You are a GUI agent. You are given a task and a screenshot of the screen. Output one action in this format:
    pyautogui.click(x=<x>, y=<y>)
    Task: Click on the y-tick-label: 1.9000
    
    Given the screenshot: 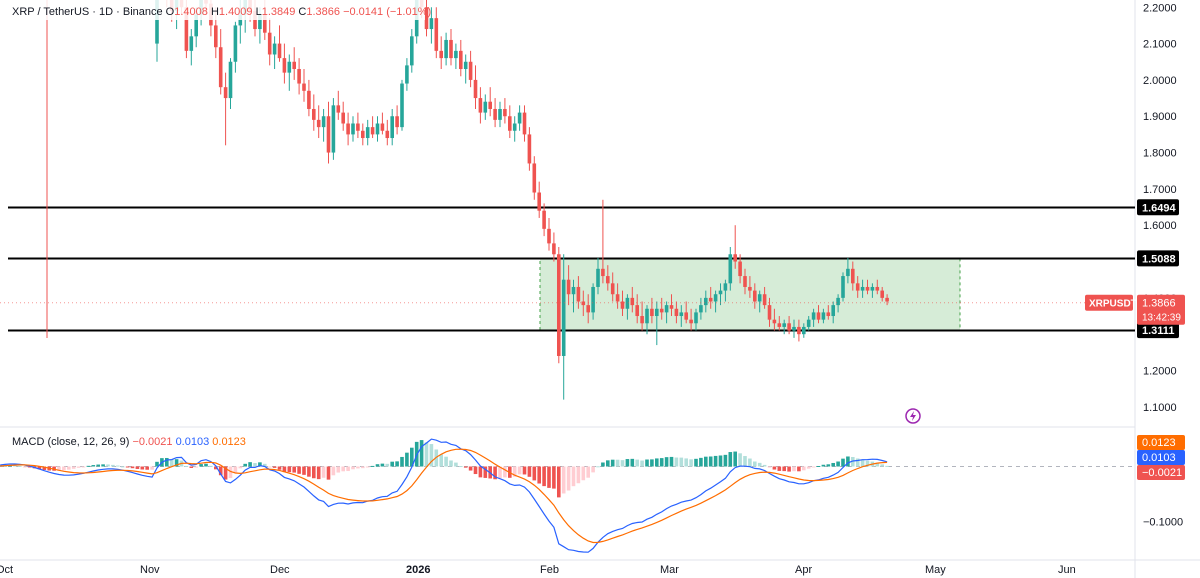 What is the action you would take?
    pyautogui.click(x=1160, y=117)
    